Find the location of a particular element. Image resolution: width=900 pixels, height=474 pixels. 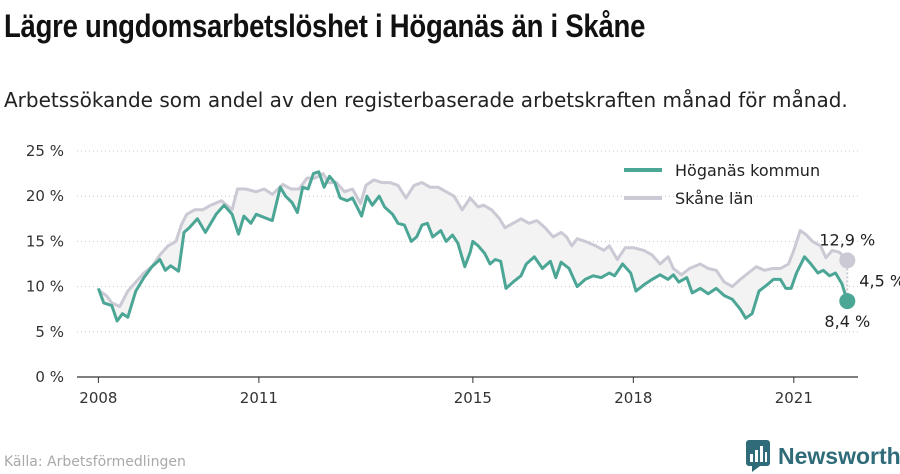

source-note: Källa: Arbetsförmedlingen is located at coordinates (95, 462).